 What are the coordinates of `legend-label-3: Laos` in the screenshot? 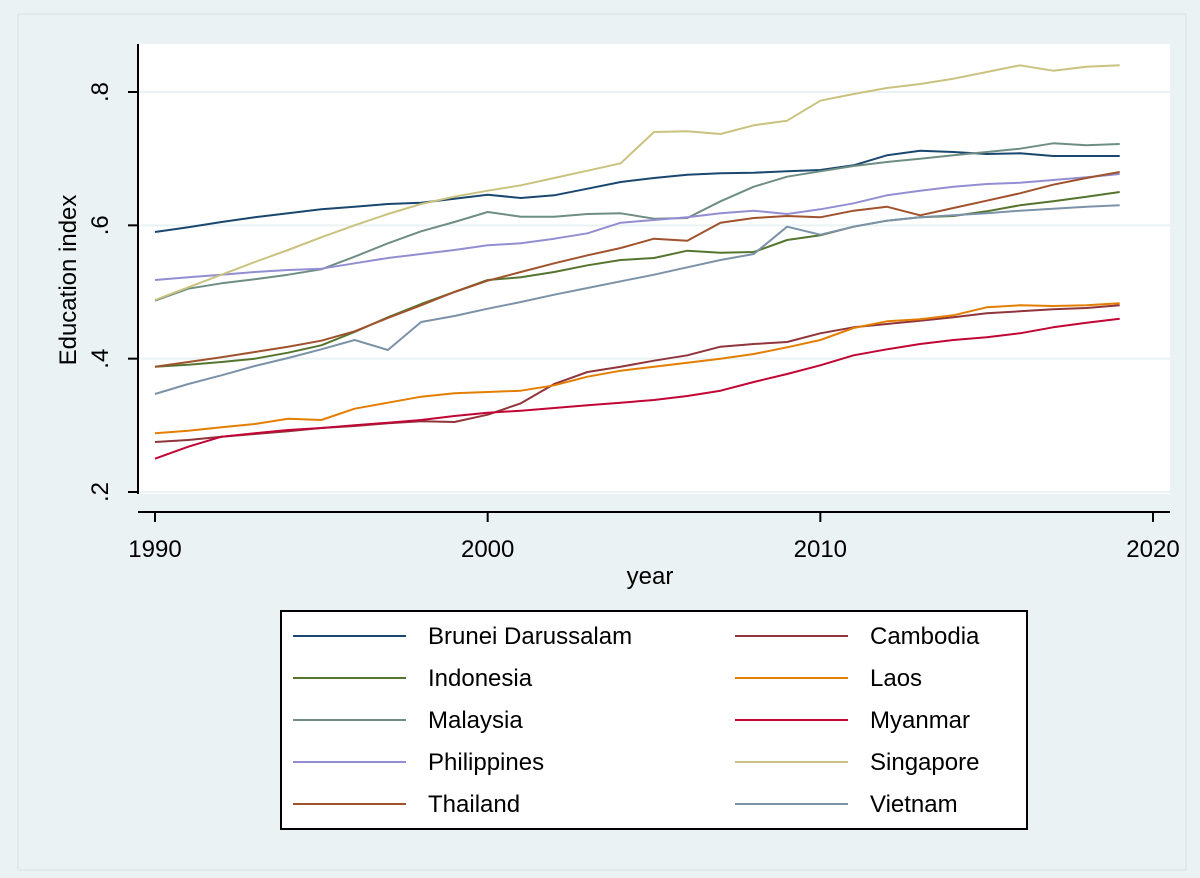 It's located at (896, 678).